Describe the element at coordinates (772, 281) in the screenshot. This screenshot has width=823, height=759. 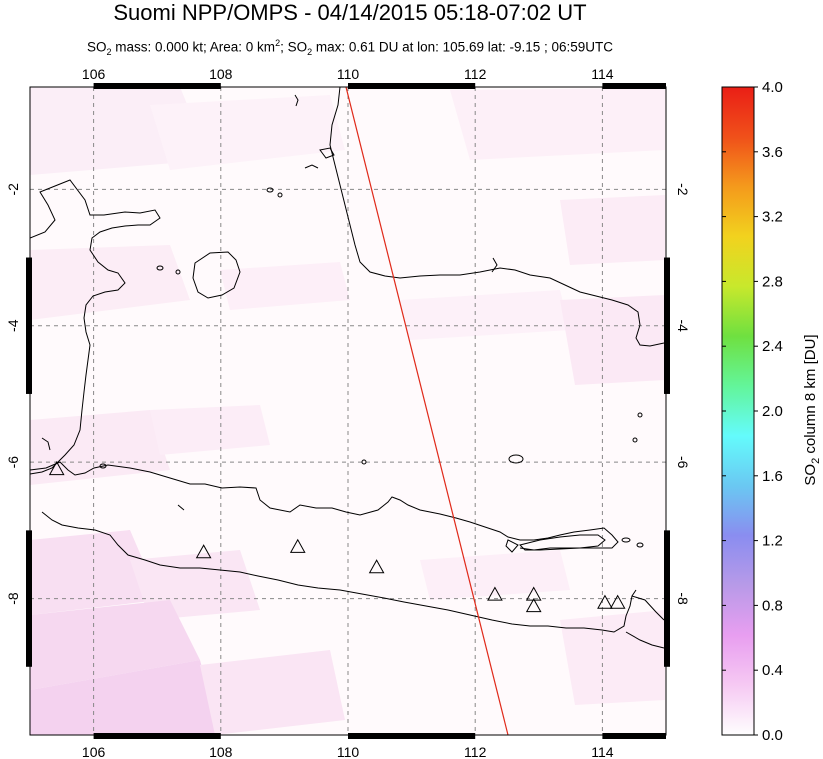
I see `colorbar-tick-label: 2.8` at that location.